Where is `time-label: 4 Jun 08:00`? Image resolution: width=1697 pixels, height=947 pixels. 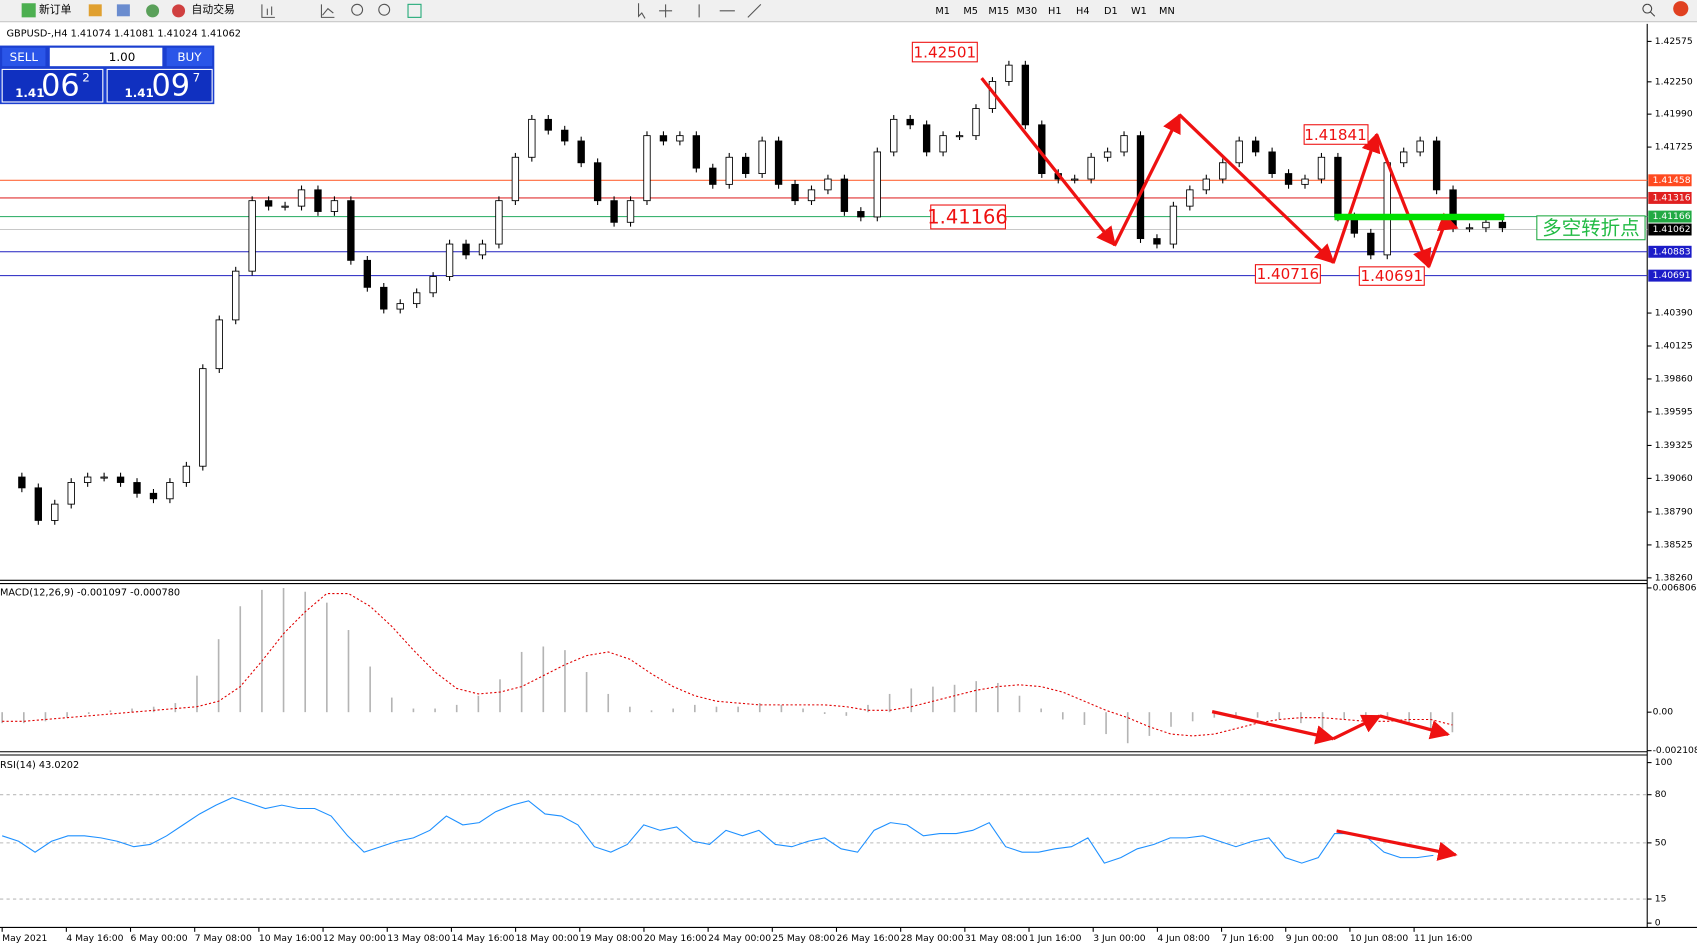 time-label: 4 Jun 08:00 is located at coordinates (1183, 938).